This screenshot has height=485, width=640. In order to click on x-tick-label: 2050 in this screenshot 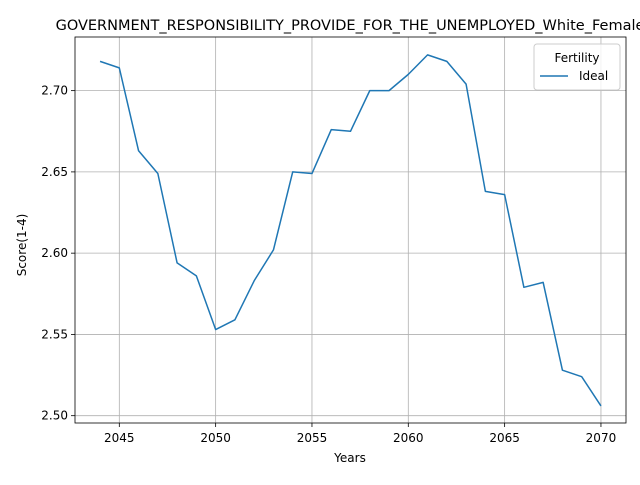, I will do `click(215, 438)`.